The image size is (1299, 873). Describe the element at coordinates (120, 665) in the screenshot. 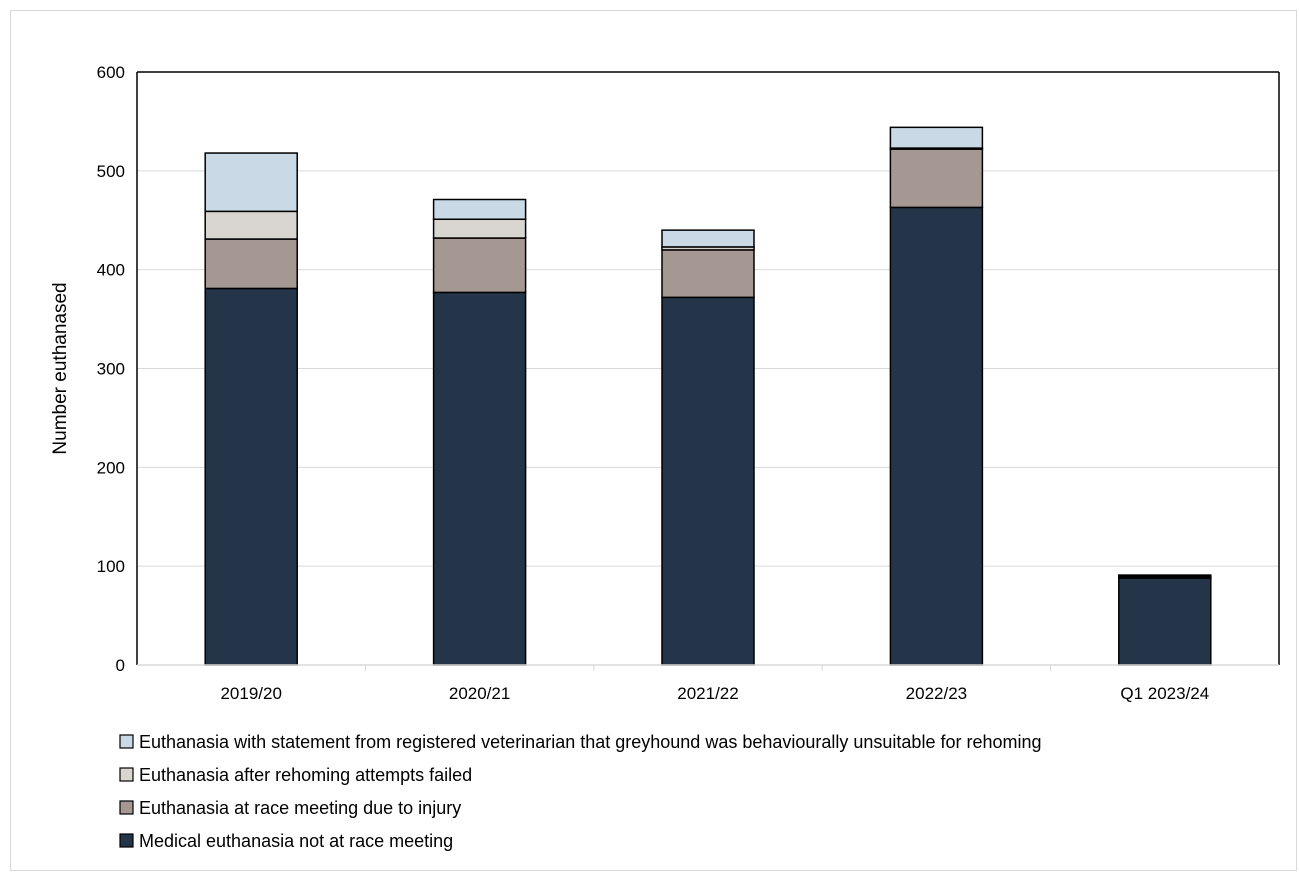

I see `y-tick-label: 0` at that location.